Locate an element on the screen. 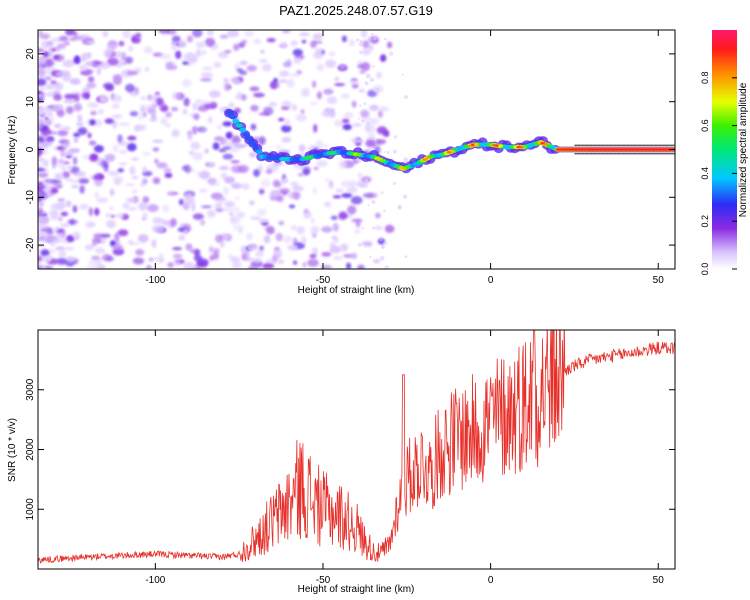  colorbar-label: Normalized spectral amplitude is located at coordinates (743, 149).